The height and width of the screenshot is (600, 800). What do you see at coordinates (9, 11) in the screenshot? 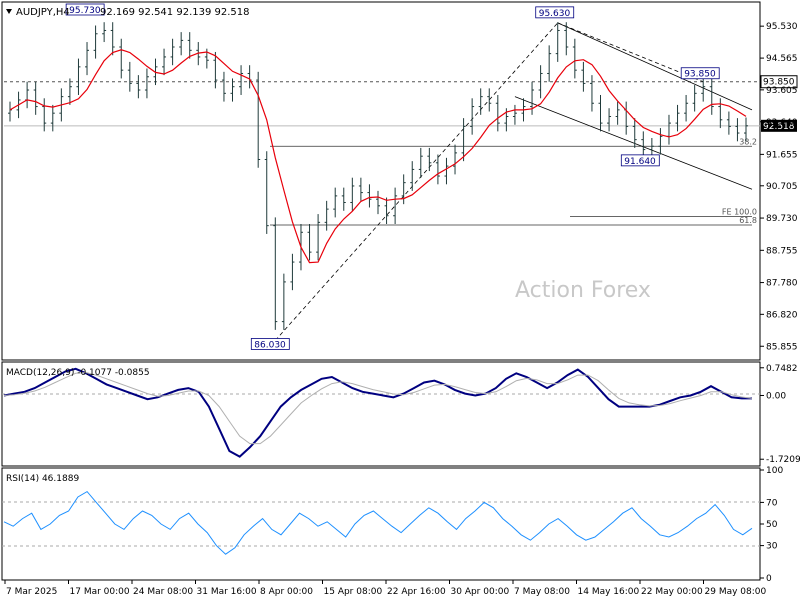
I see `triangle-down-icon` at bounding box center [9, 11].